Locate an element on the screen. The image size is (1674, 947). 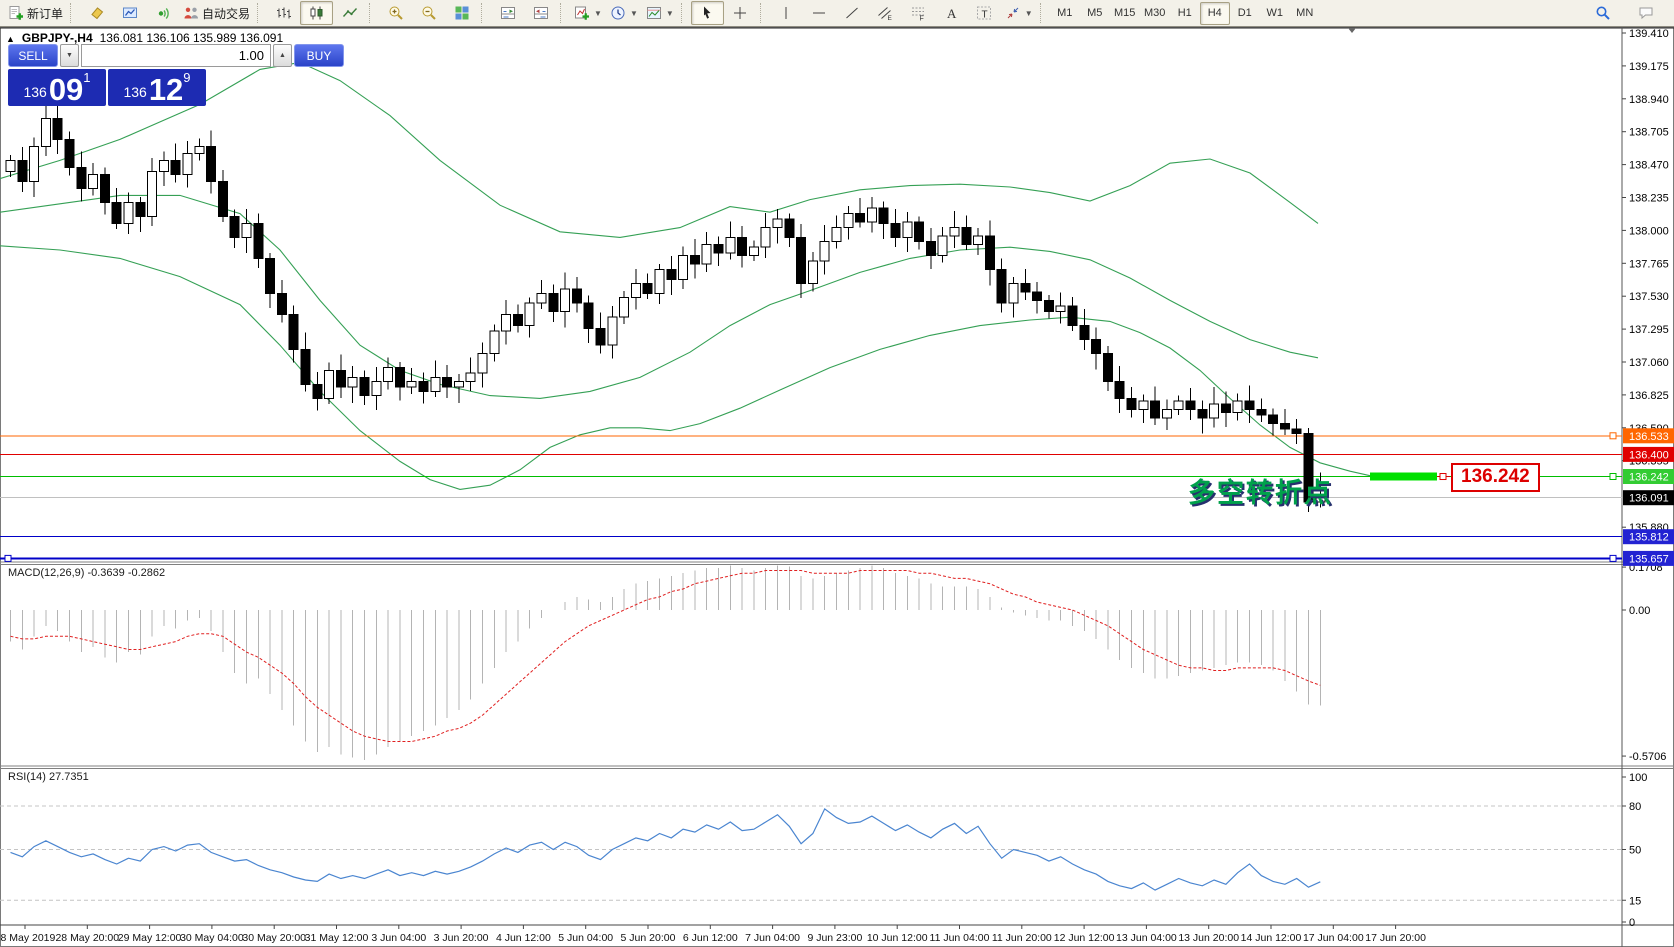
candlestick-chart-button is located at coordinates (317, 13).